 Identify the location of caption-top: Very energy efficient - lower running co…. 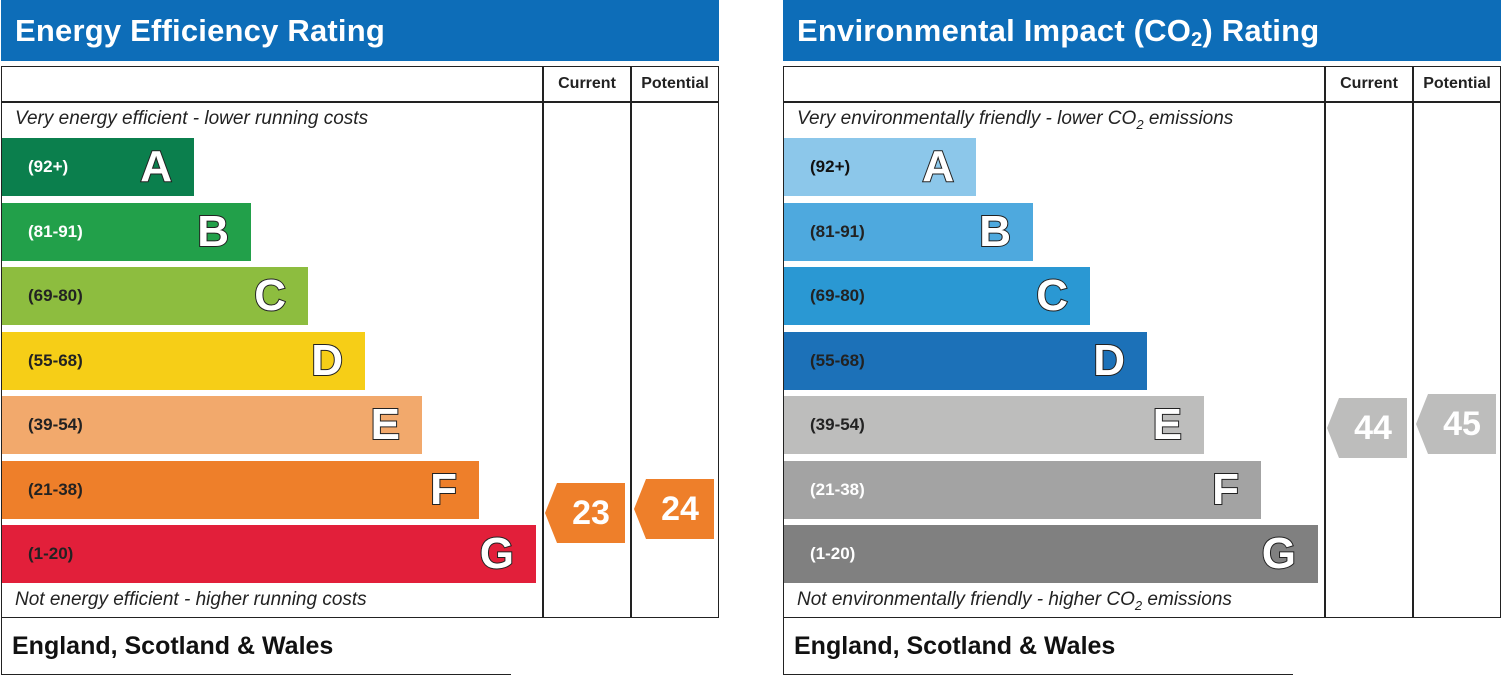
(192, 118).